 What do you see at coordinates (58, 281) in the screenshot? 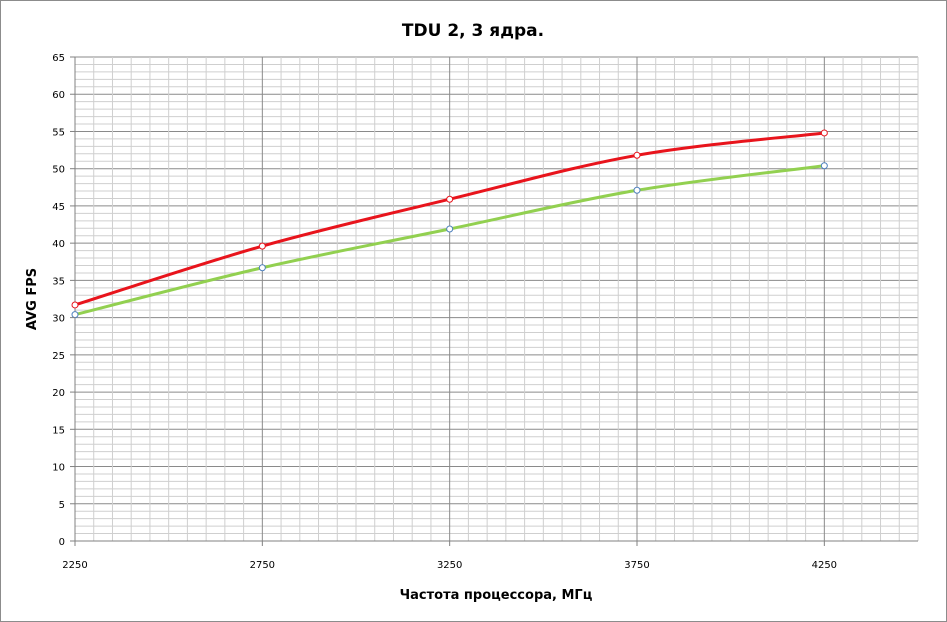
I see `y-tick-label: 35` at bounding box center [58, 281].